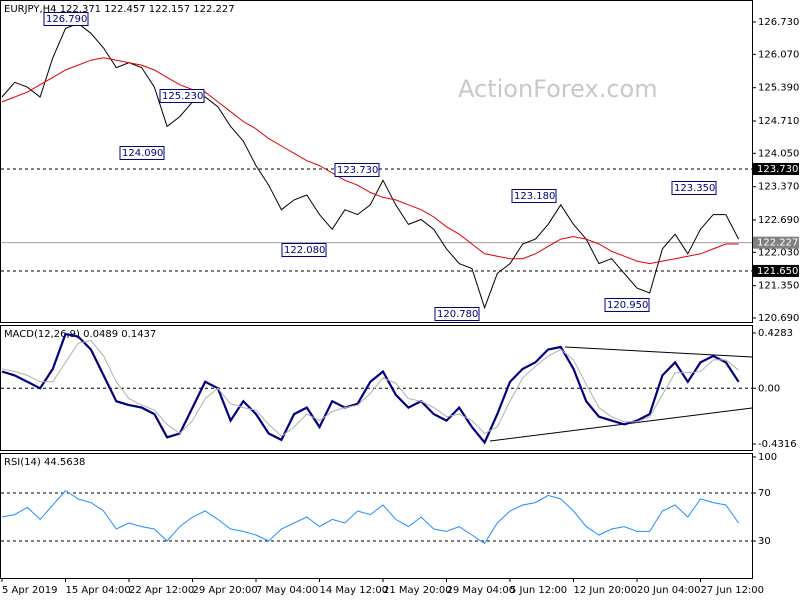 The image size is (800, 600). Describe the element at coordinates (777, 444) in the screenshot. I see `y-tick-label: -0.4316` at that location.